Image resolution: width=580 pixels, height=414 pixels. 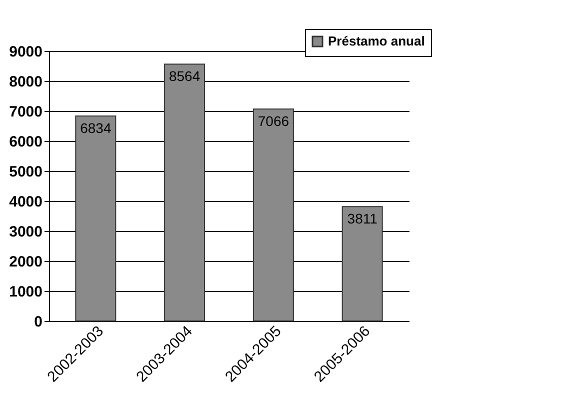 I want to click on data-label: 6834, so click(x=96, y=128).